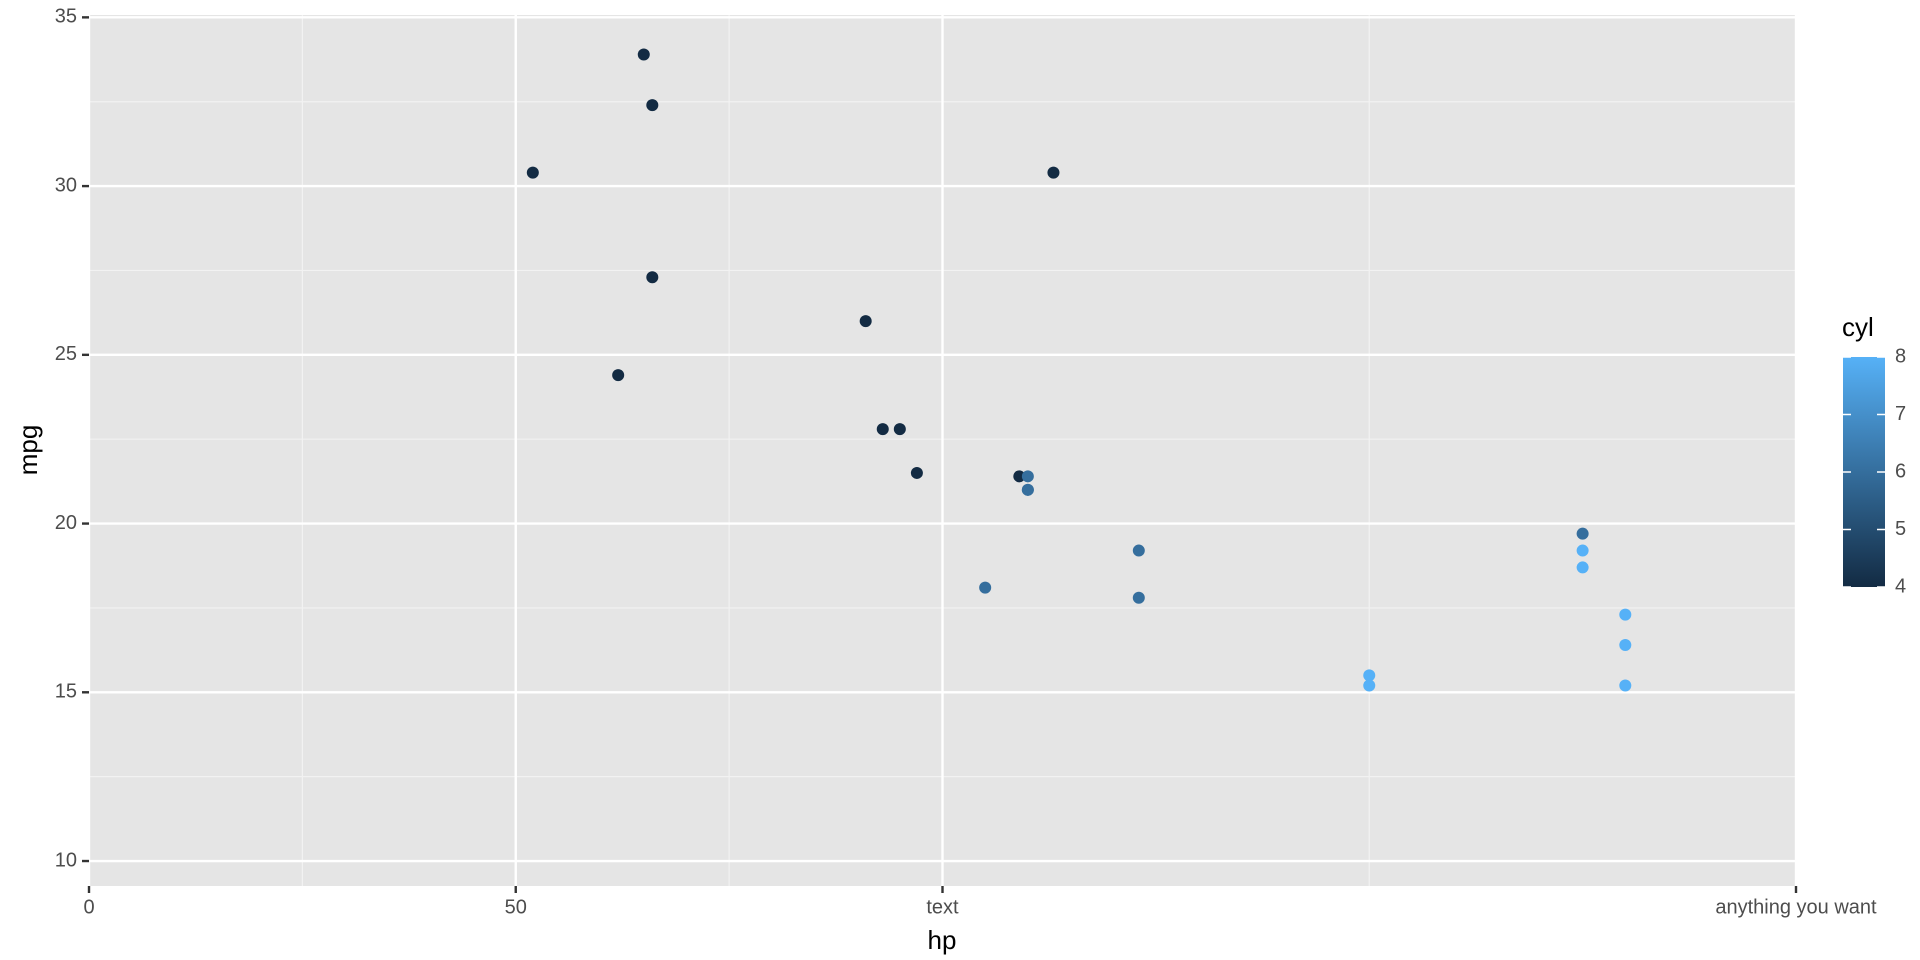  I want to click on legend-label: 7, so click(1900, 414).